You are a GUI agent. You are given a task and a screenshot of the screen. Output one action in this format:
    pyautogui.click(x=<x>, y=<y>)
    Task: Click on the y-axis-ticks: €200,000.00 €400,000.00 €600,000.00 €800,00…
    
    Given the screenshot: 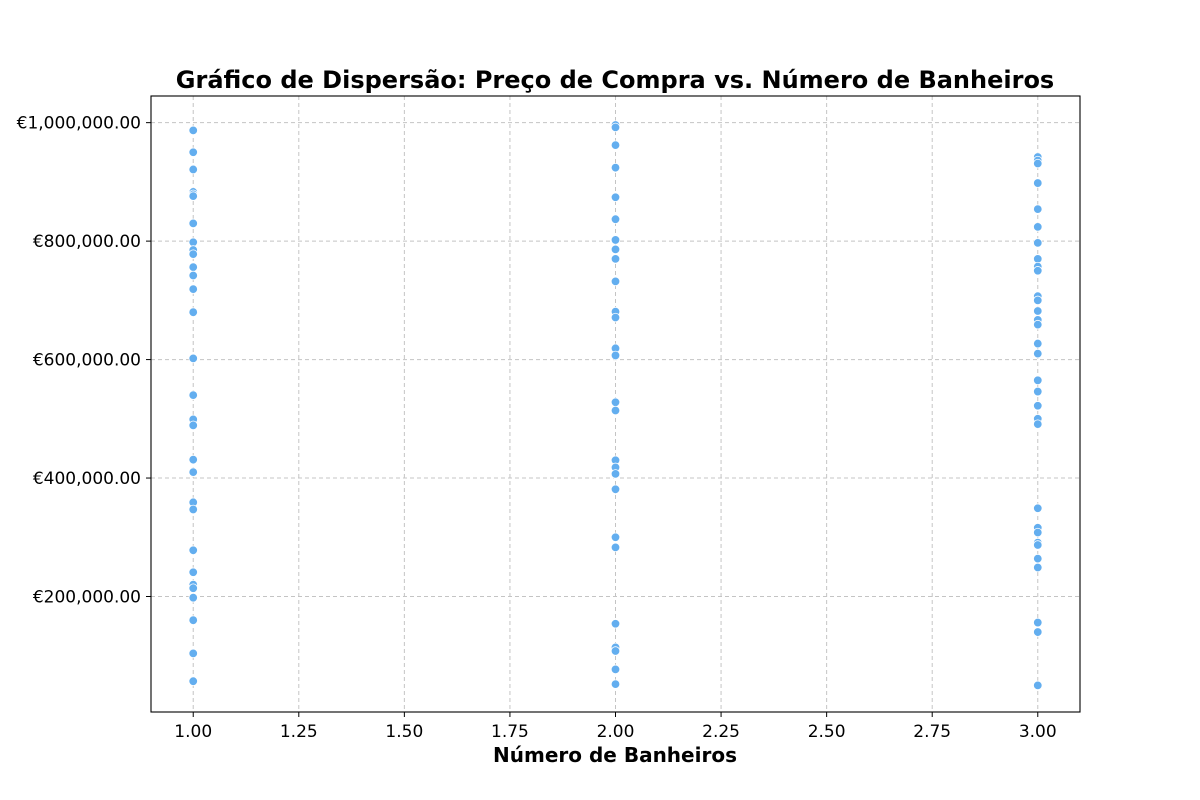 What is the action you would take?
    pyautogui.click(x=84, y=361)
    